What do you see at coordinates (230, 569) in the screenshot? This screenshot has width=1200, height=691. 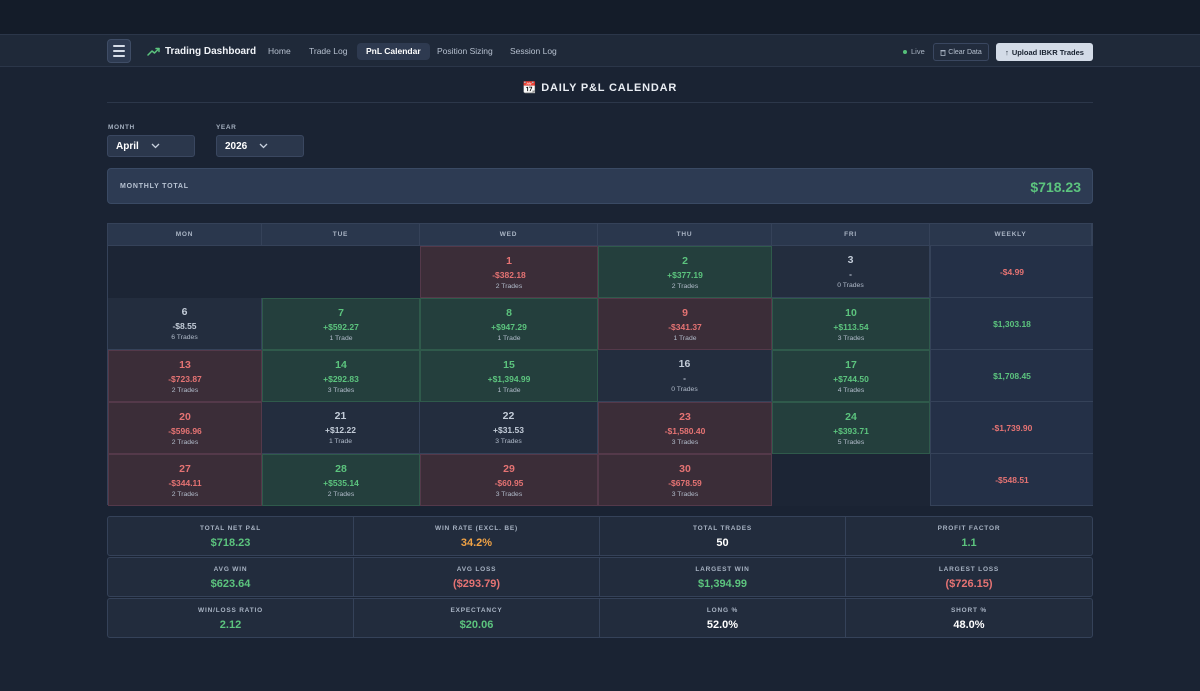 I see `stat-label: AVG WIN` at bounding box center [230, 569].